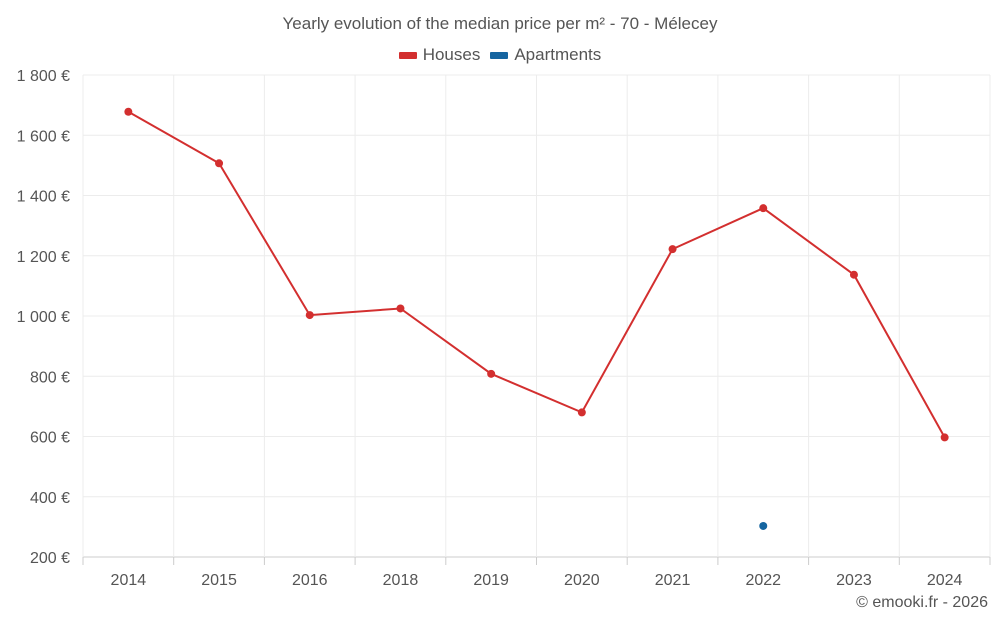 This screenshot has height=625, width=1000. What do you see at coordinates (491, 580) in the screenshot?
I see `x-tick-label: 2019` at bounding box center [491, 580].